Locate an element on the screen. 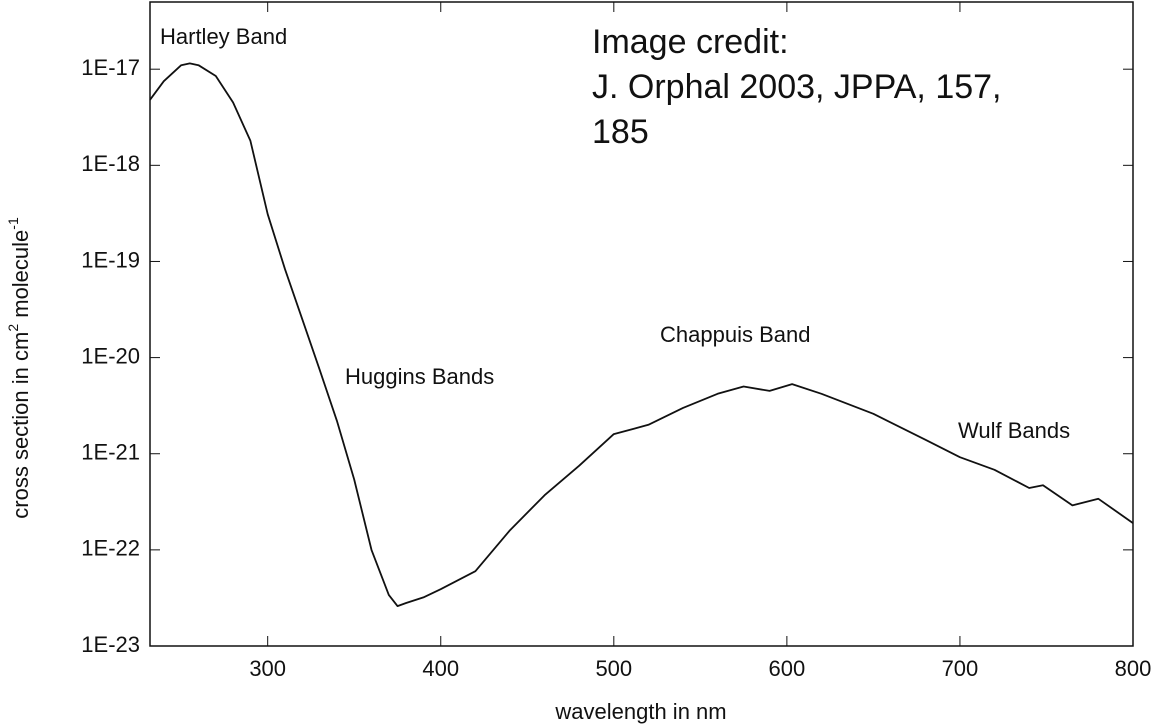 This screenshot has height=727, width=1152. x-tick-label: 700 is located at coordinates (960, 668).